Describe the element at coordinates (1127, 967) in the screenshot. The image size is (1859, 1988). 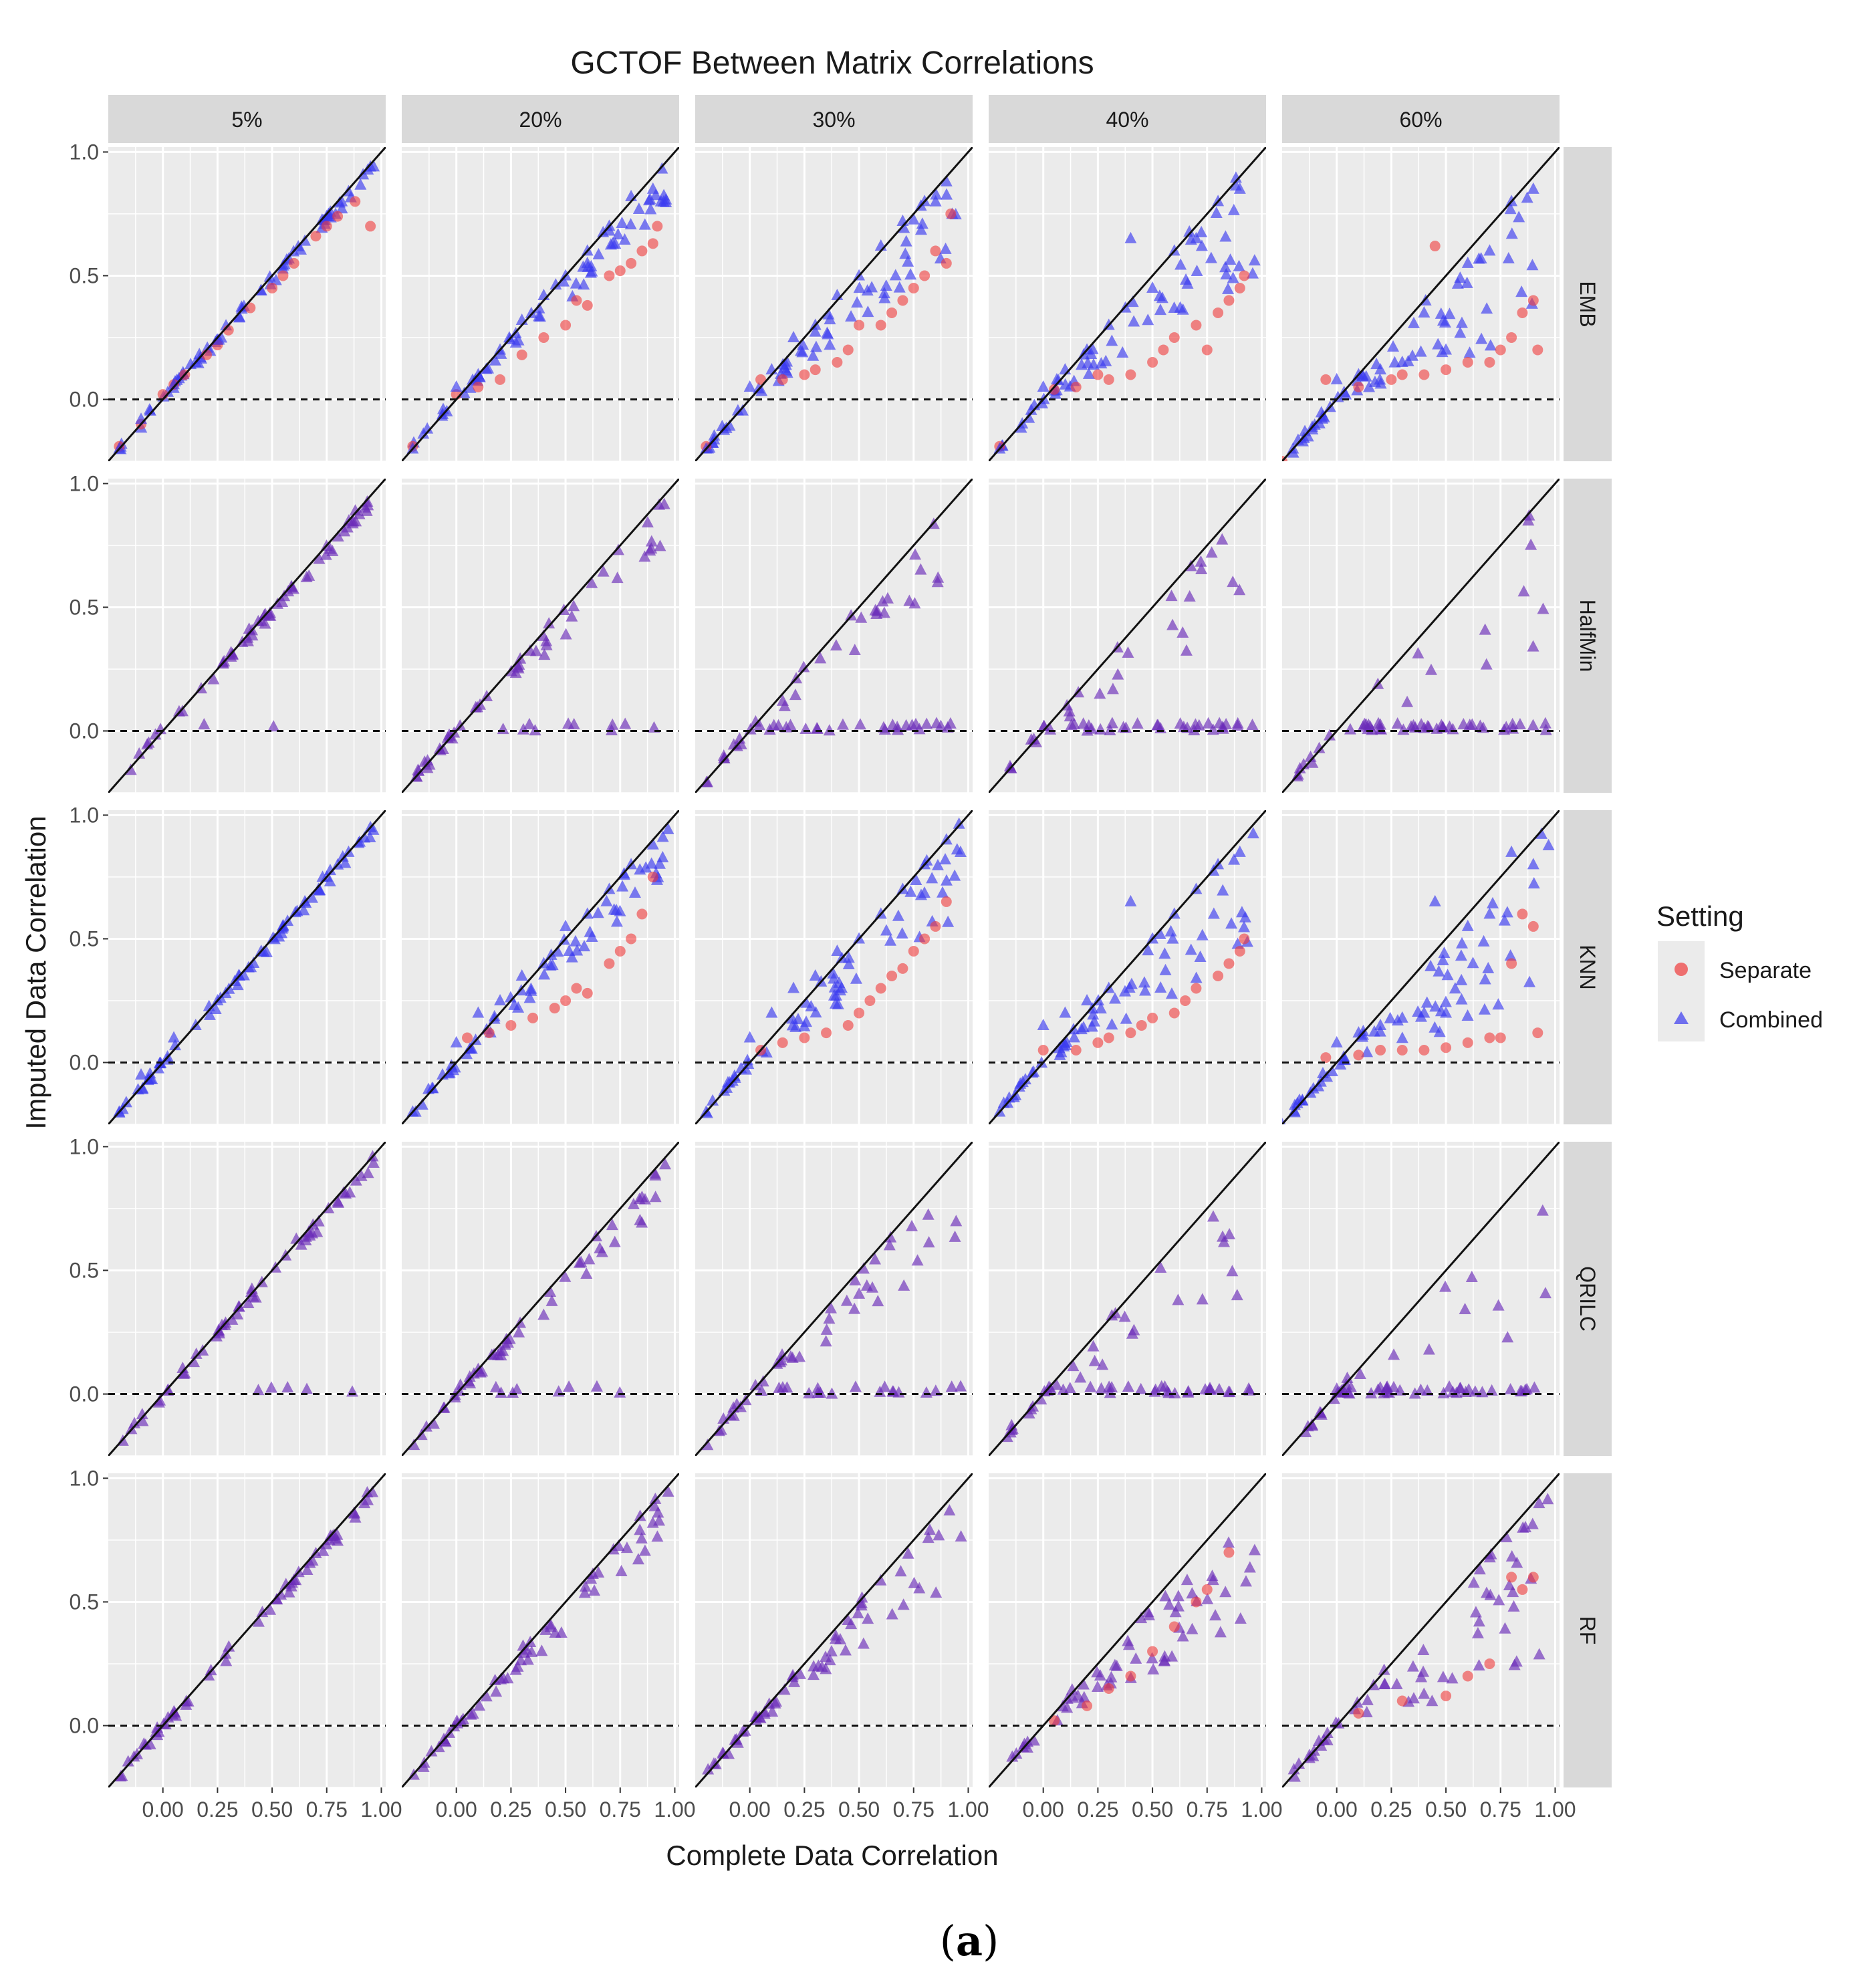
I see `panel-knn-40pct` at that location.